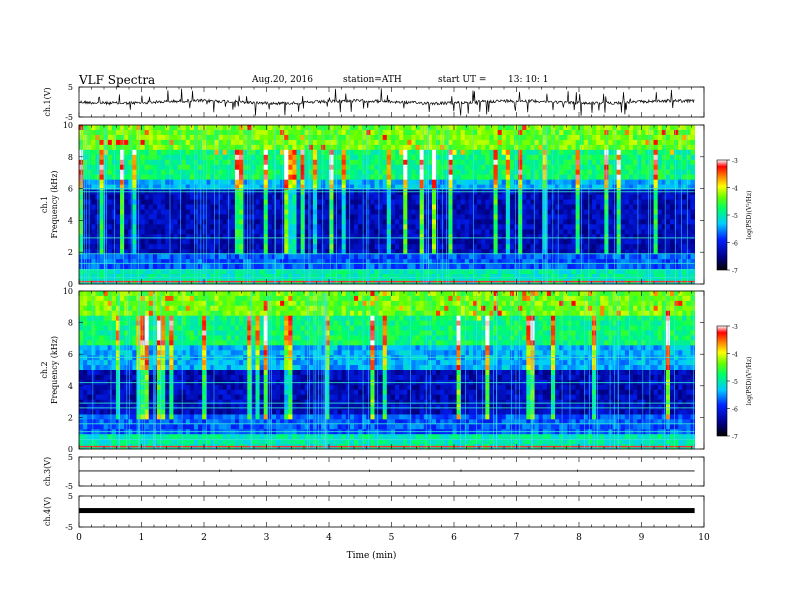 This screenshot has width=792, height=612. Describe the element at coordinates (329, 538) in the screenshot. I see `x-tick-label: 4` at that location.